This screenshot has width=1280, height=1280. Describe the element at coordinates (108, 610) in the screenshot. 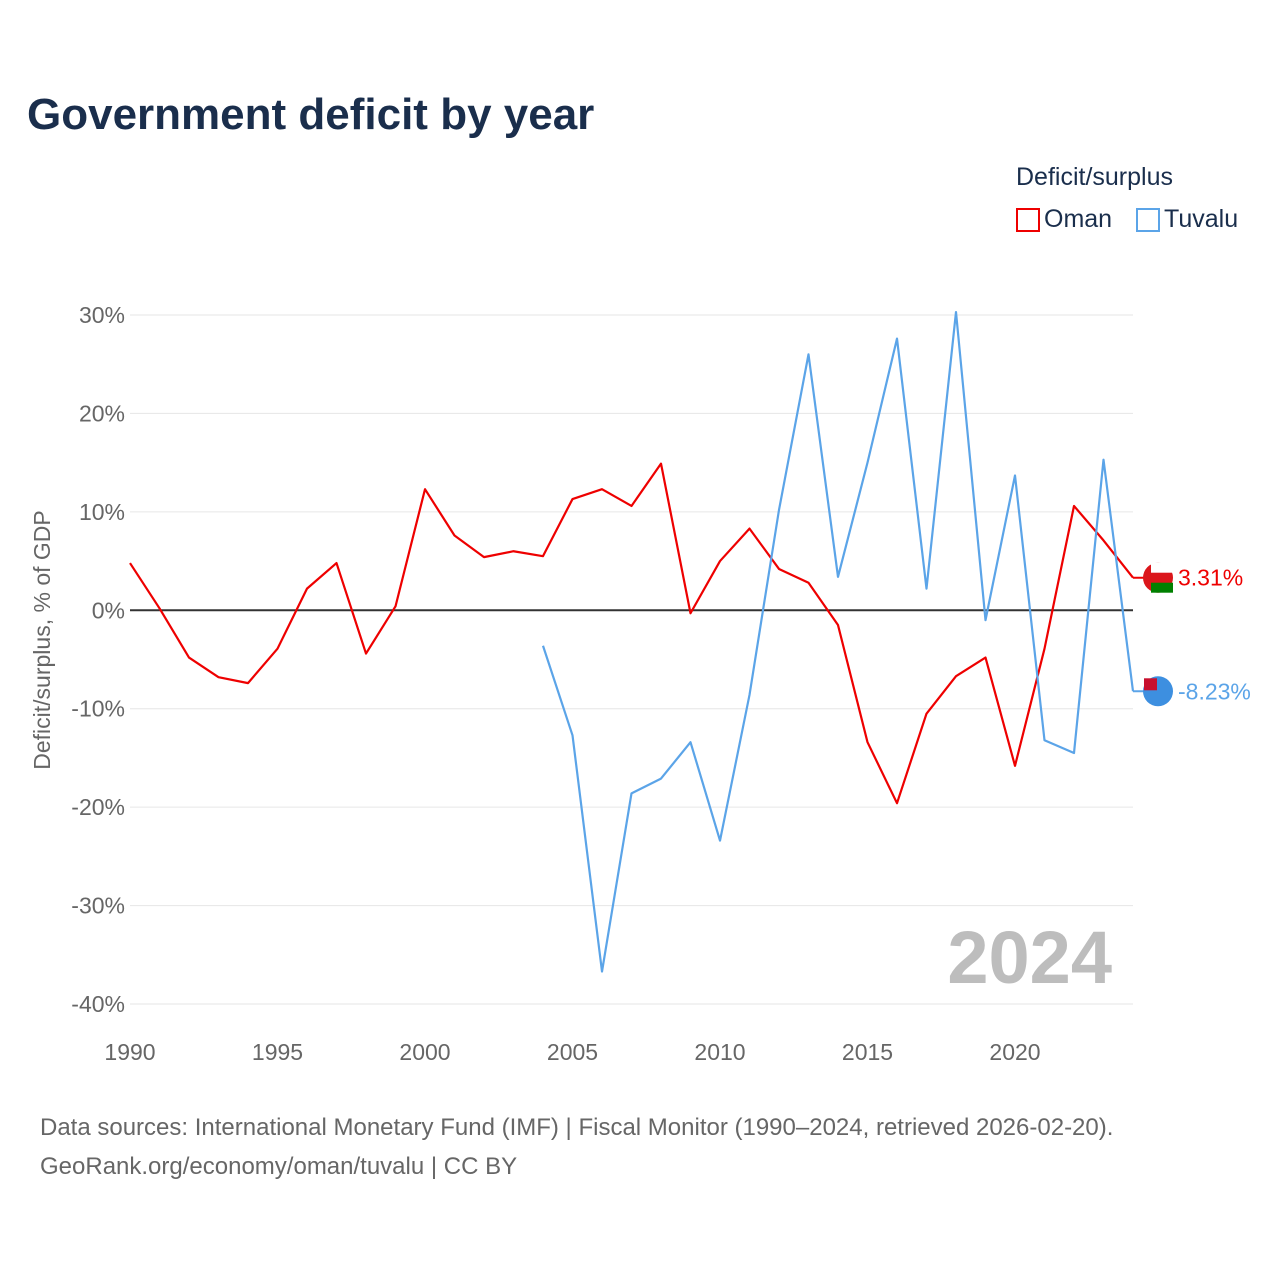

I see `y-tick-label: 0%` at that location.